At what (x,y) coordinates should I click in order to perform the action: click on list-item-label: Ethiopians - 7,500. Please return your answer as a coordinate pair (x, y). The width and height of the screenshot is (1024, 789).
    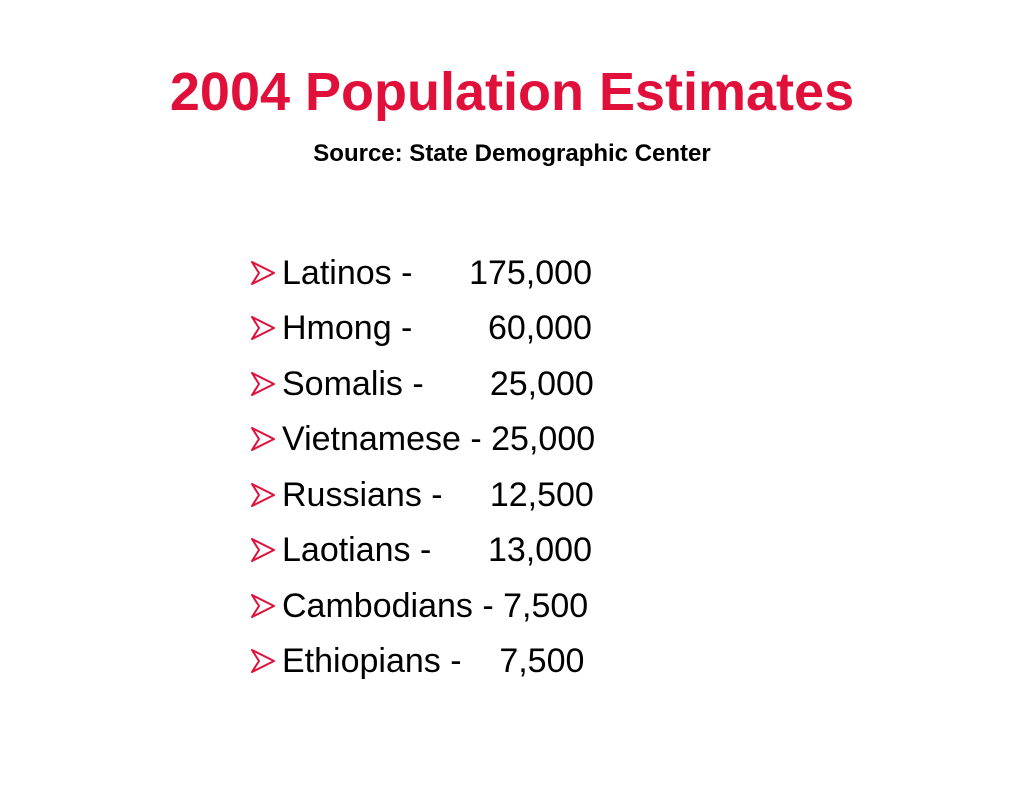
    Looking at the image, I should click on (433, 661).